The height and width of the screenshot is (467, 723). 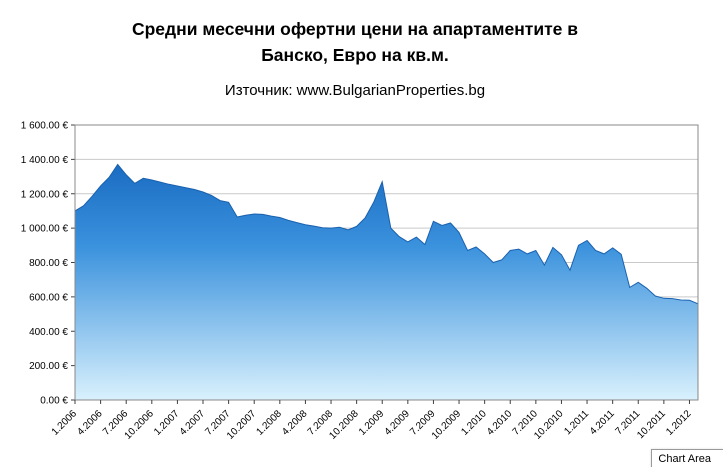 I want to click on svg-text: 1.2008, so click(x=270, y=423).